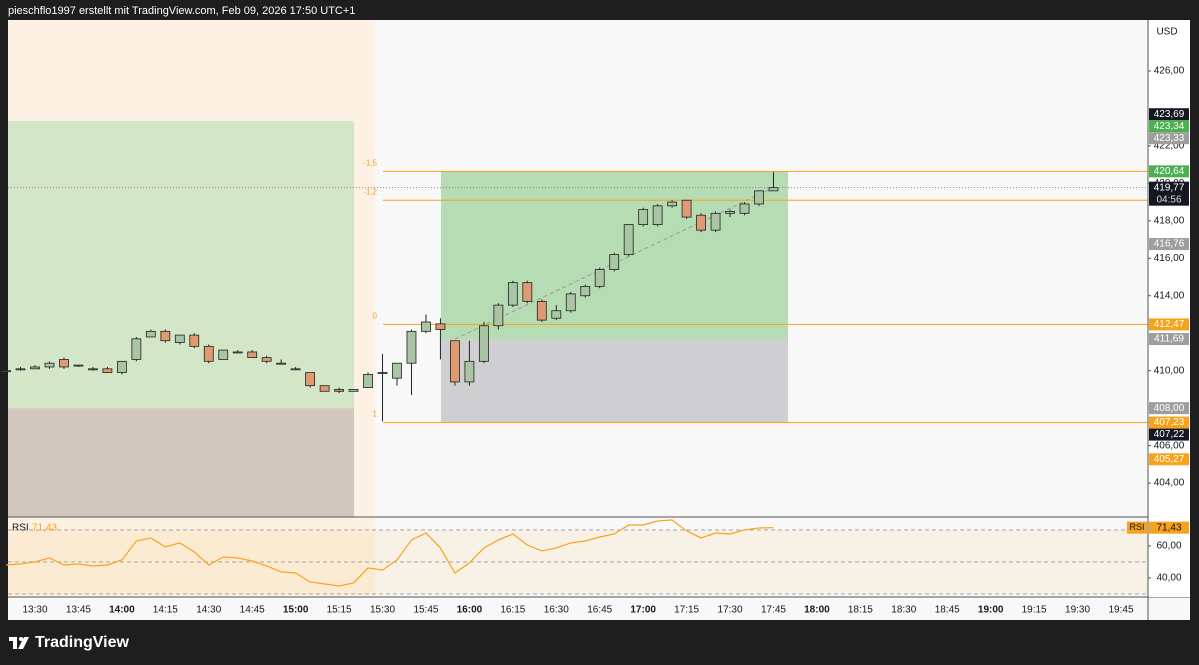 Image resolution: width=1199 pixels, height=665 pixels. I want to click on x-tick-label: 14:00, so click(122, 610).